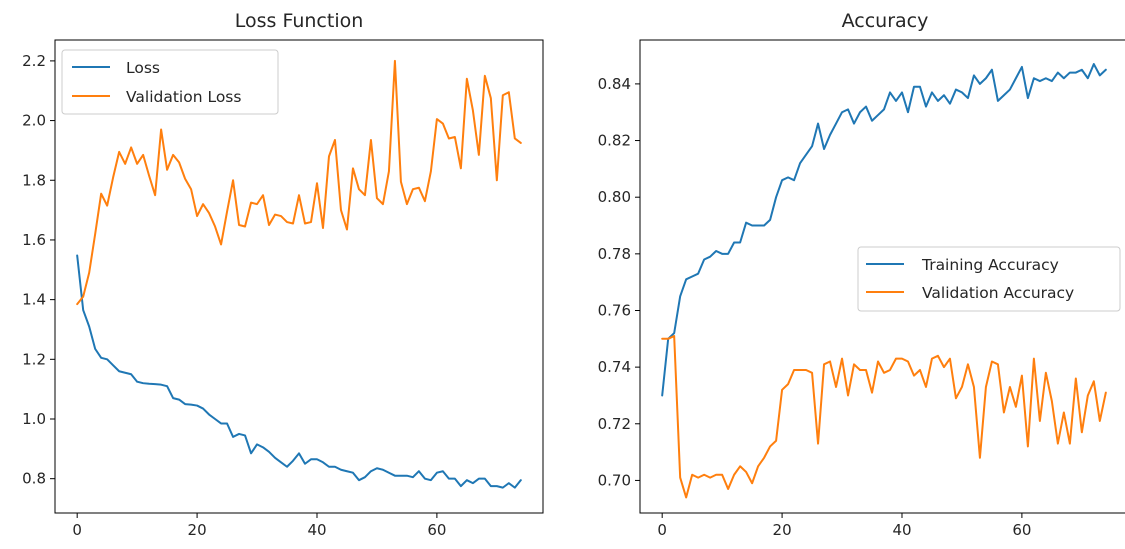 The height and width of the screenshot is (549, 1125). I want to click on loss-y-tick-label: 1.6, so click(34, 240).